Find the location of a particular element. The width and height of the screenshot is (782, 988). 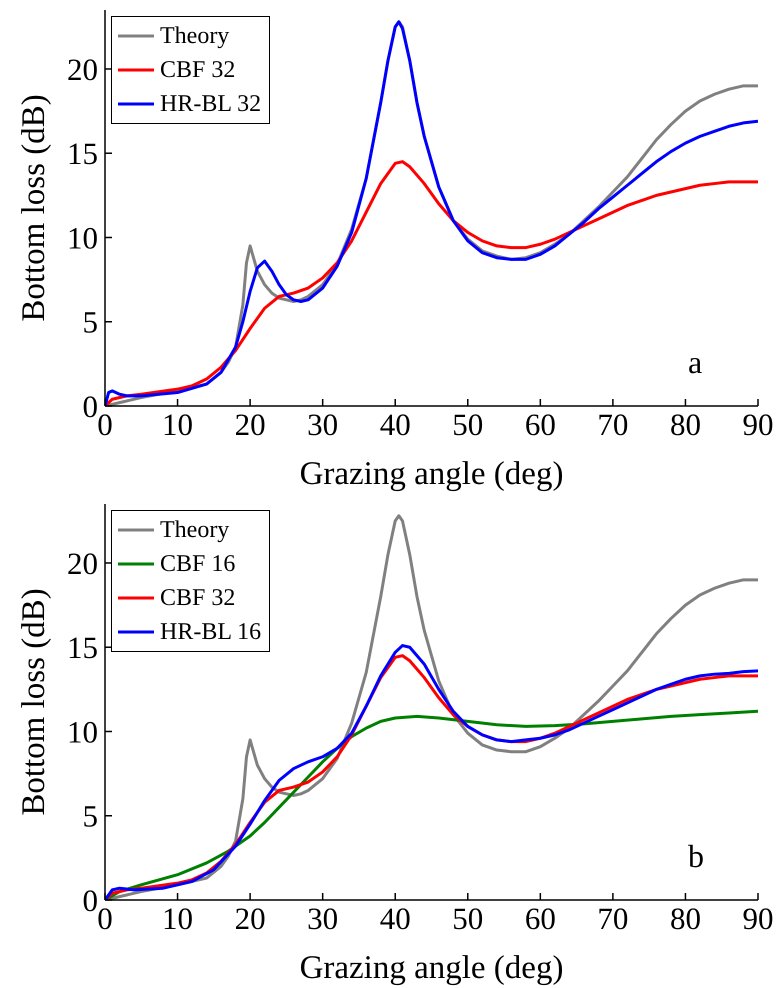

legend-label: CBF 16 is located at coordinates (198, 564).